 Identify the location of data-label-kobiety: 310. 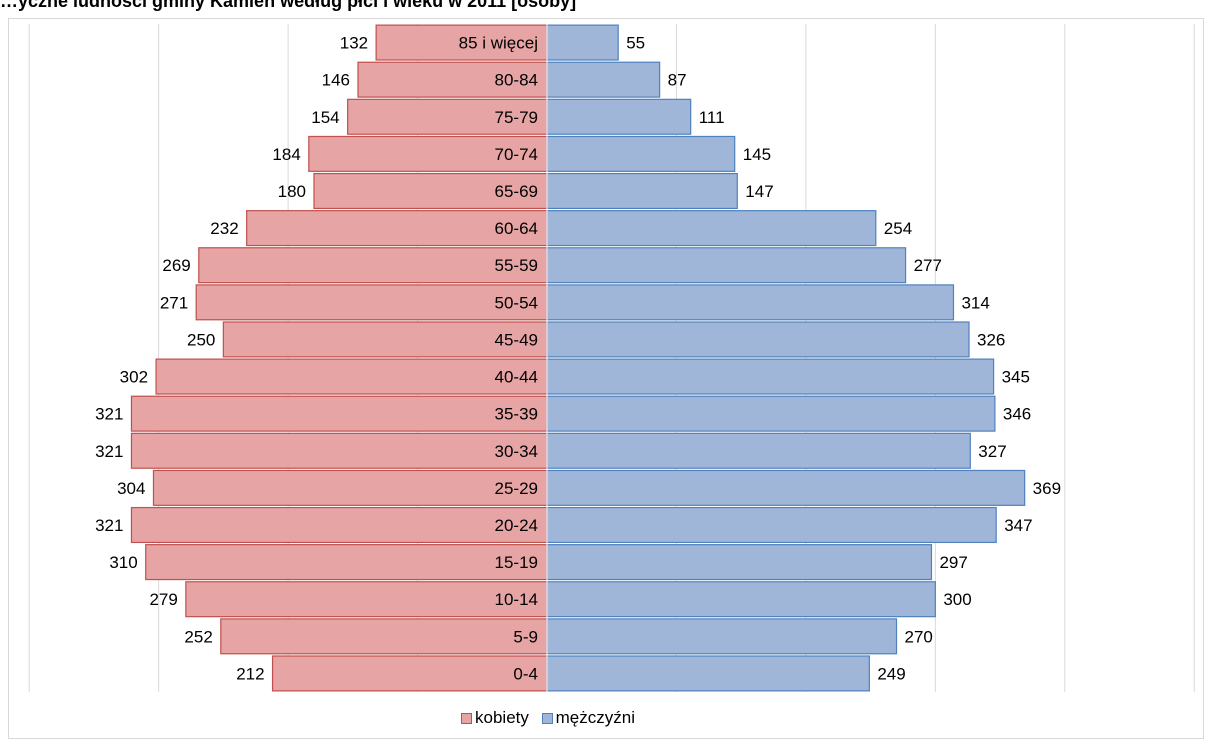
(123, 562).